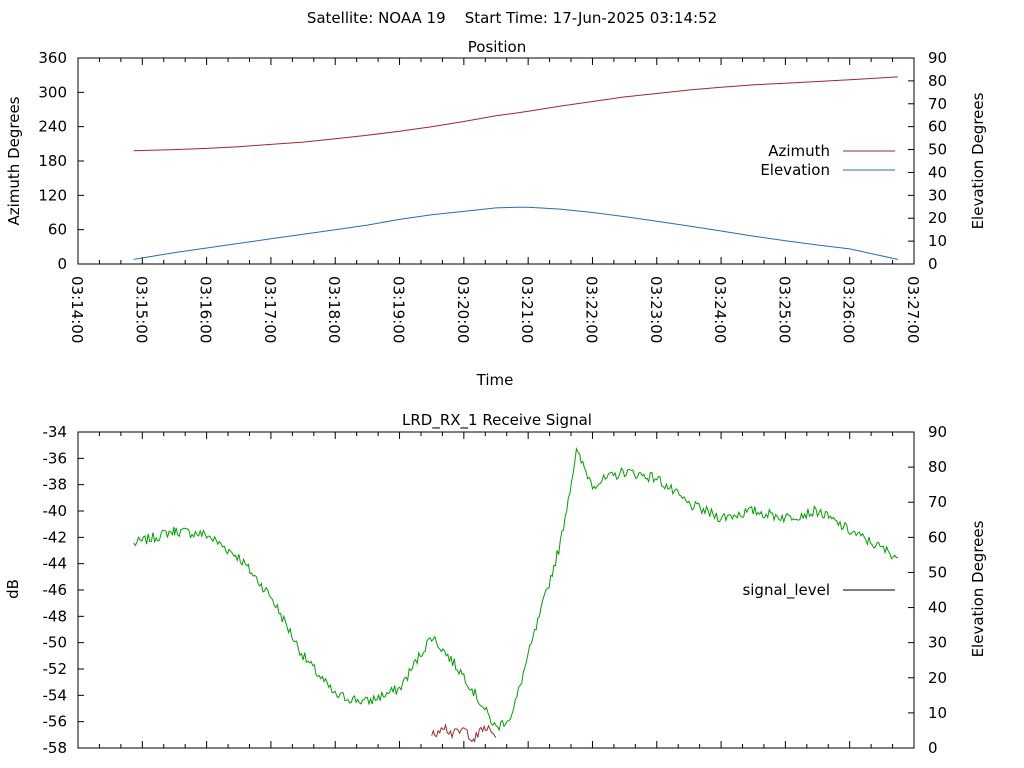 This screenshot has width=1024, height=768. Describe the element at coordinates (497, 420) in the screenshot. I see `signal-chart-title: LRD_RX_1 Receive Signal` at that location.